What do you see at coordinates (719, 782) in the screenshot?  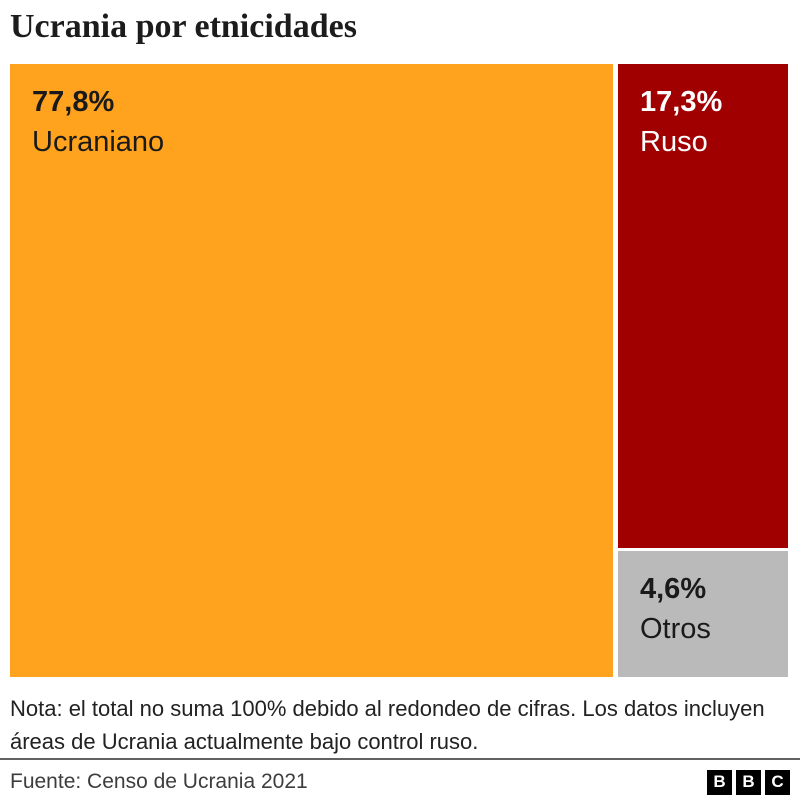 I see `bbc-logo-letter-1: B` at bounding box center [719, 782].